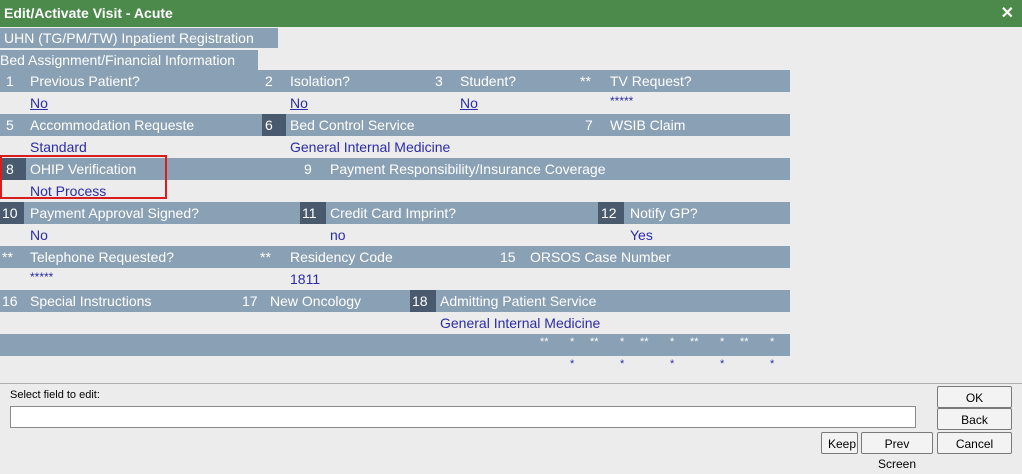 This screenshot has height=474, width=1022. Describe the element at coordinates (488, 81) in the screenshot. I see `field-3-label: Student?` at that location.